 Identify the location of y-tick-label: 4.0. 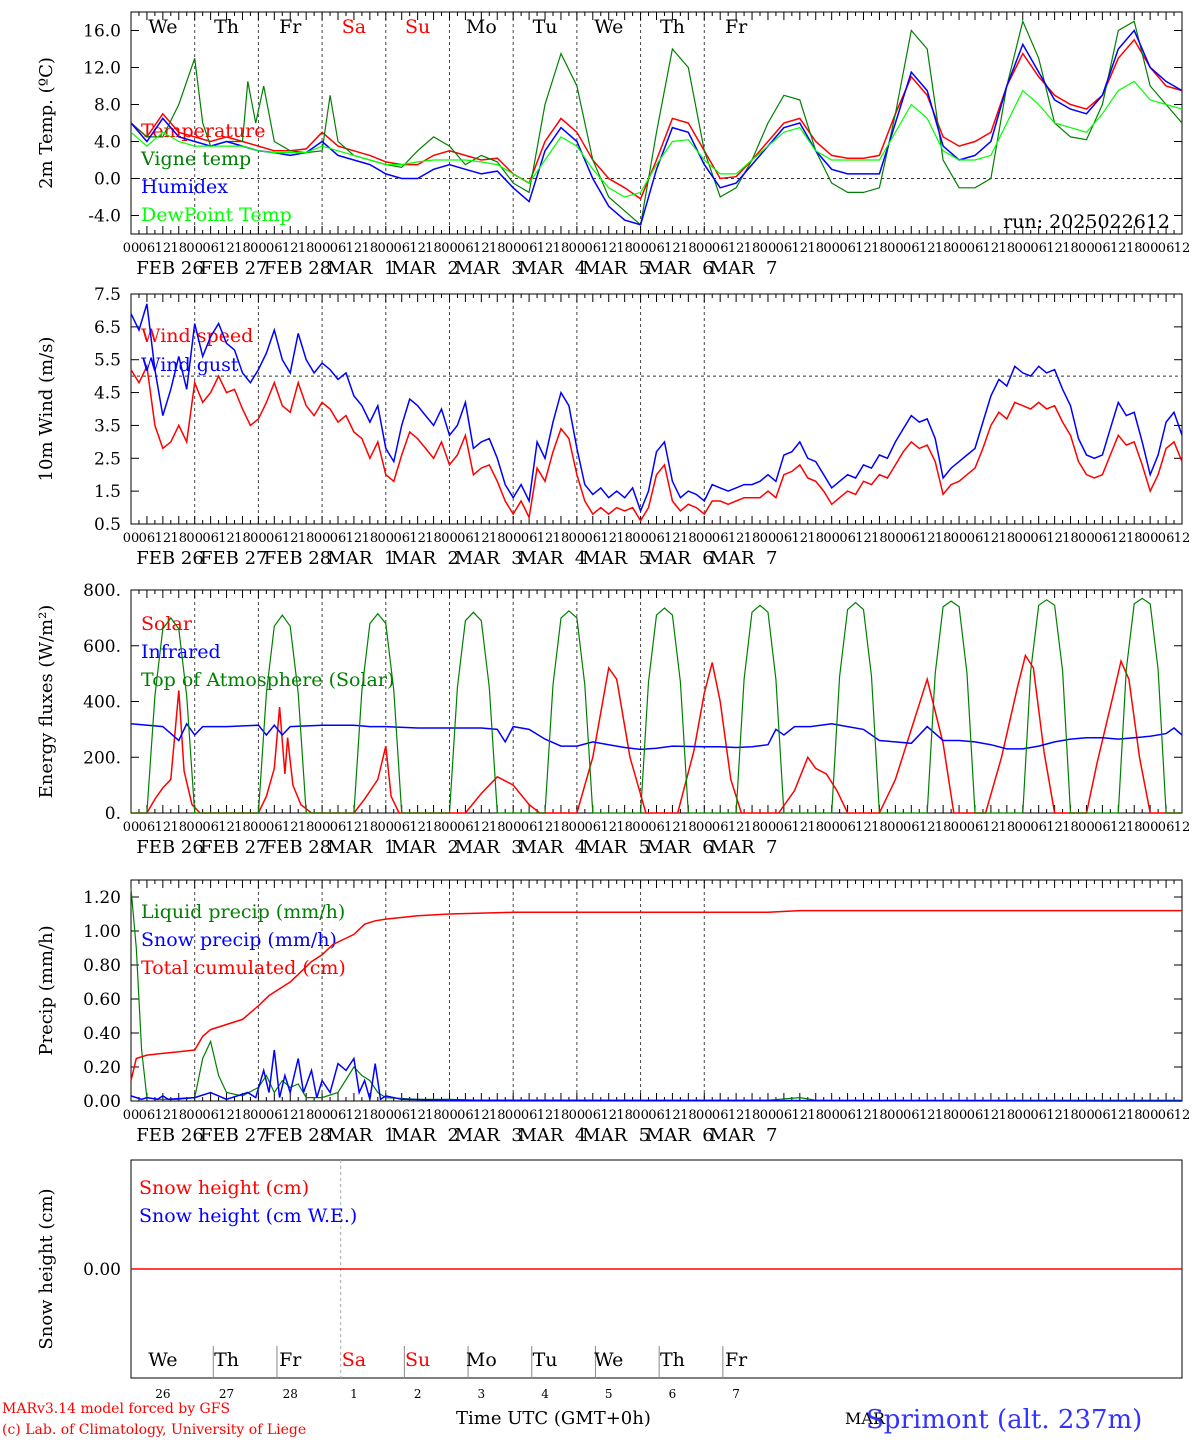
(107, 143).